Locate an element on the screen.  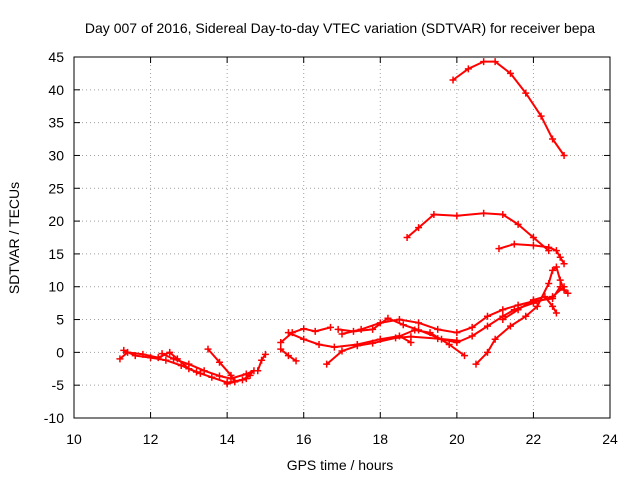
y-tick-label: 0 is located at coordinates (60, 352).